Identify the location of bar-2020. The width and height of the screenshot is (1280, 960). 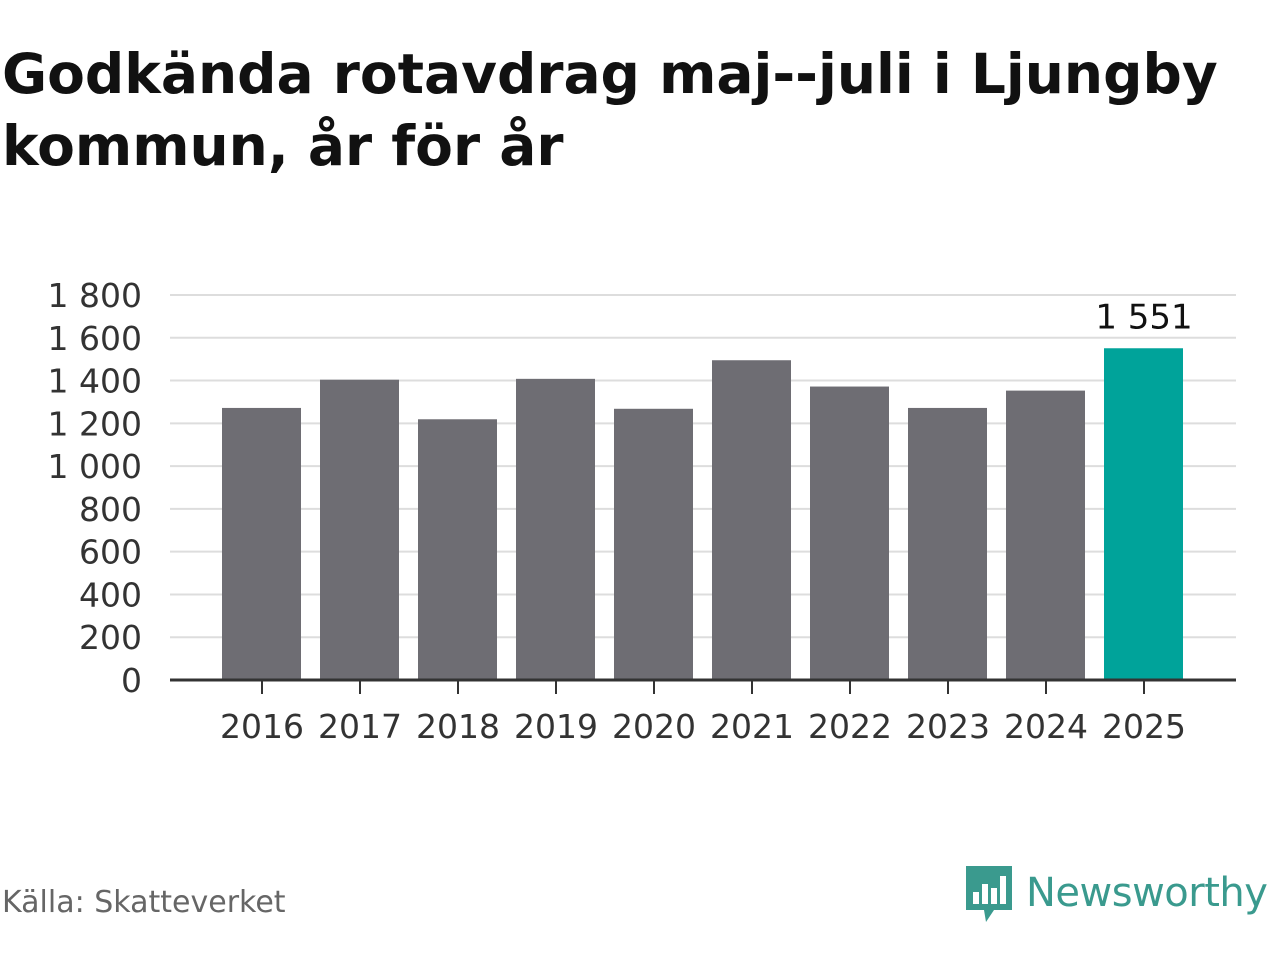
(653, 544).